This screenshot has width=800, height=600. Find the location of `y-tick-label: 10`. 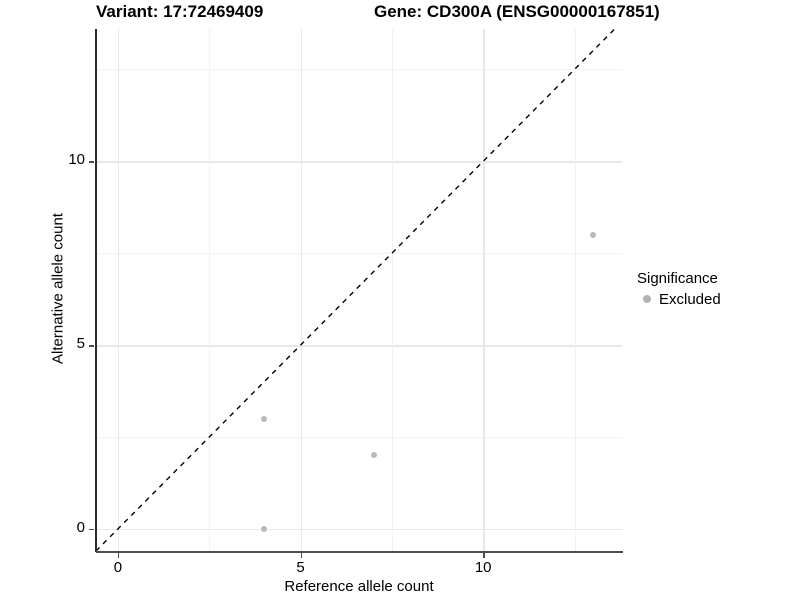

y-tick-label: 10 is located at coordinates (76, 160).